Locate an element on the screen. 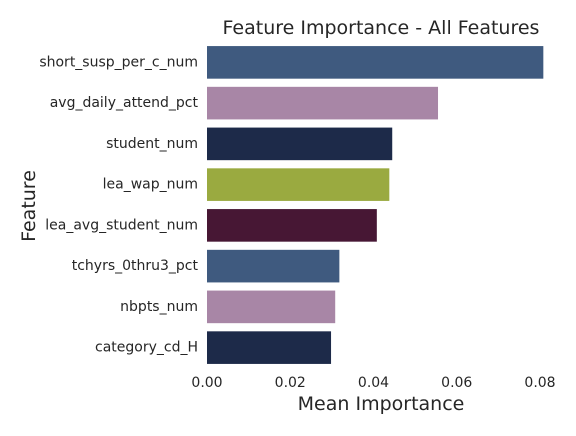  x-tick-label: 0.04 is located at coordinates (373, 383).